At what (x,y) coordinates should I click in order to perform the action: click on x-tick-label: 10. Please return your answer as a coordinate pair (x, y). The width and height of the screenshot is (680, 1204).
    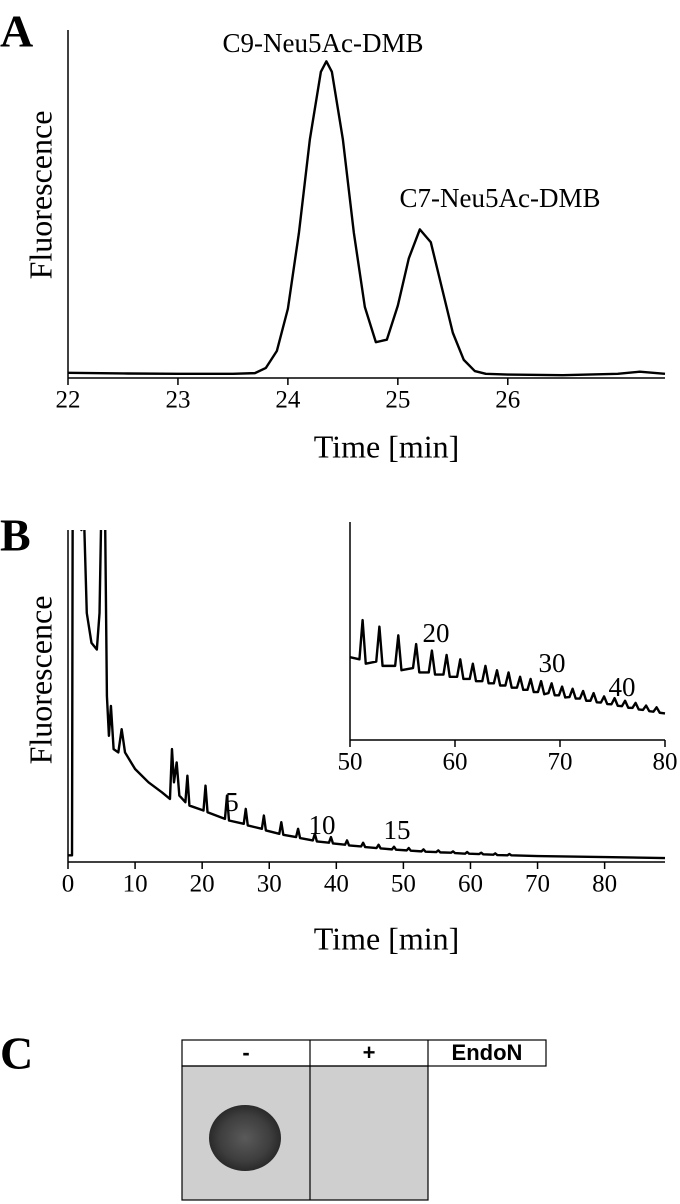
    Looking at the image, I should click on (135, 884).